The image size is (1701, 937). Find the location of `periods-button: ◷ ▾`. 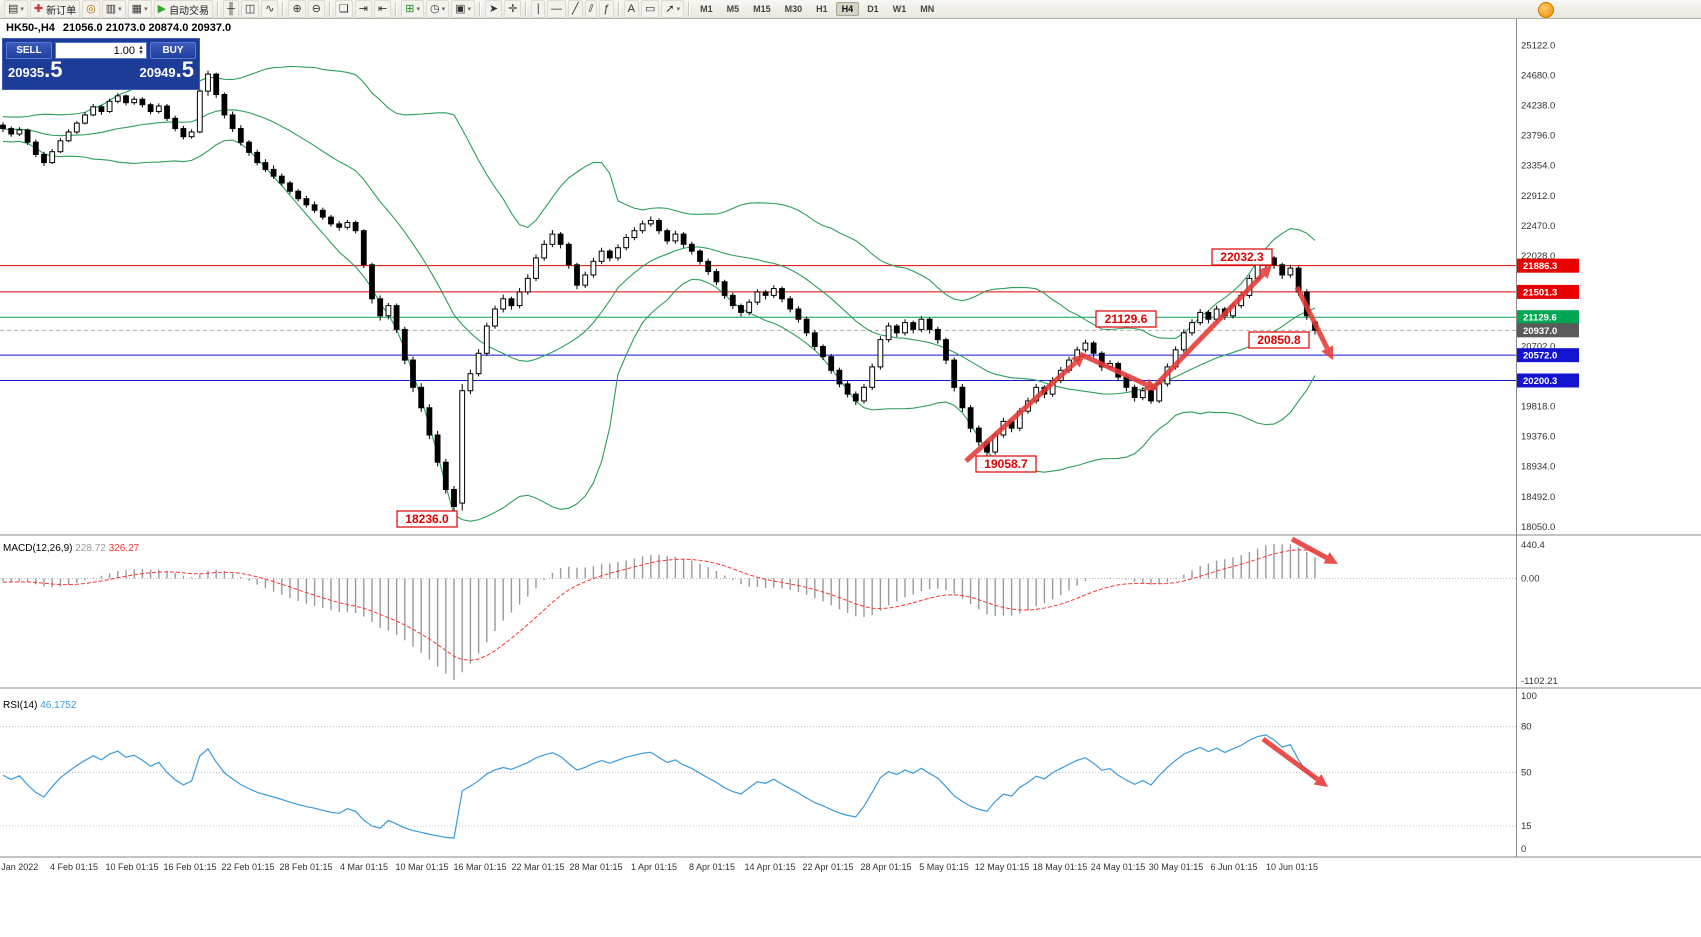

periods-button: ◷ ▾ is located at coordinates (437, 9).